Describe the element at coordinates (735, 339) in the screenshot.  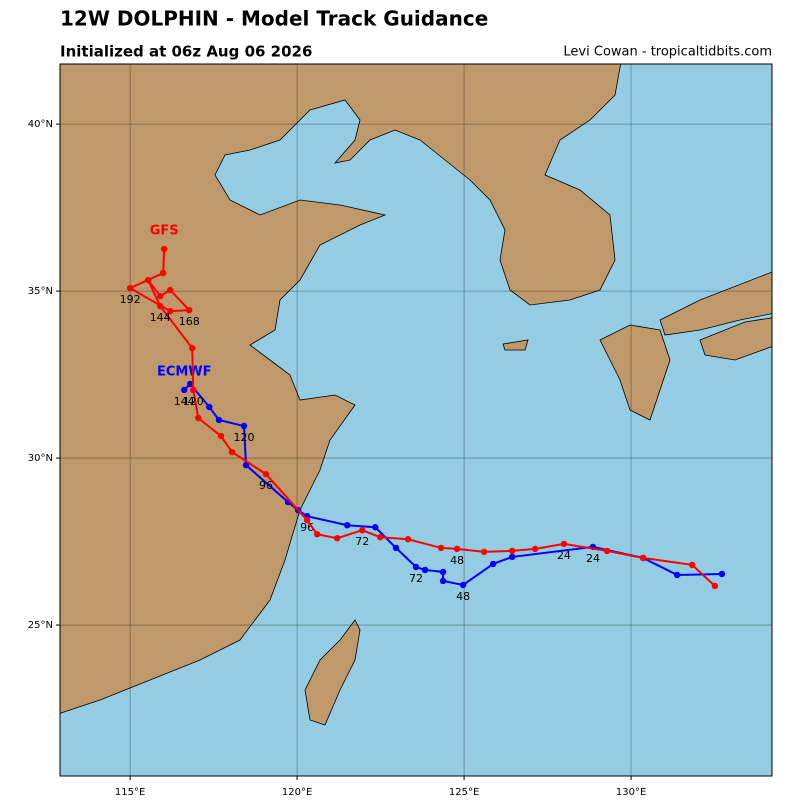
I see `shikoku` at that location.